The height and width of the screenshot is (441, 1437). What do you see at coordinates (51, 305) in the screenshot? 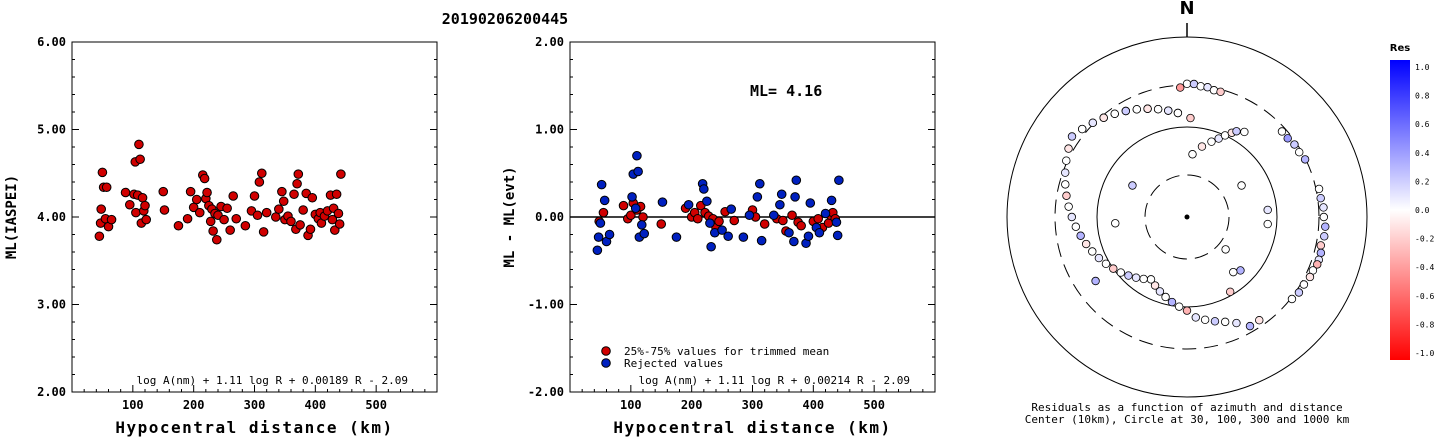
I see `y-tick-label: 3.00` at bounding box center [51, 305].